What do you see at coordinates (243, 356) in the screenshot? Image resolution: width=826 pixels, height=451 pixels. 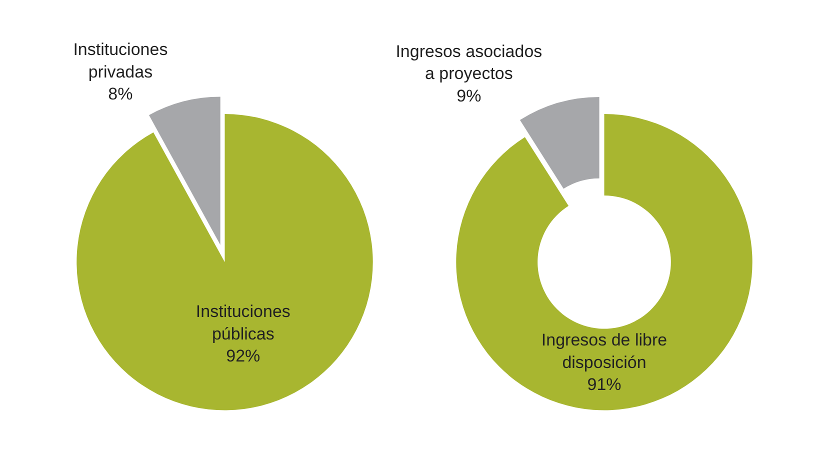 I see `data-label: 92%` at bounding box center [243, 356].